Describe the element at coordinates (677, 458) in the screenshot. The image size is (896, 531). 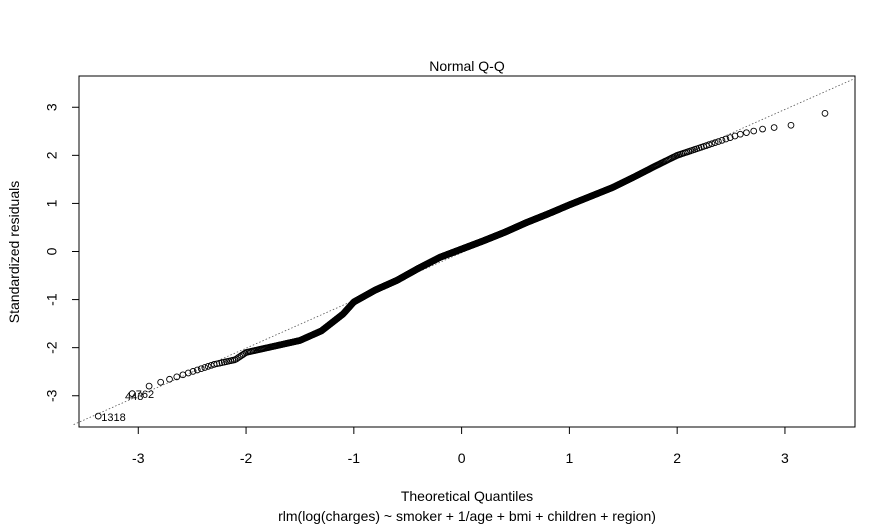
I see `x-tick-label: 2` at that location.